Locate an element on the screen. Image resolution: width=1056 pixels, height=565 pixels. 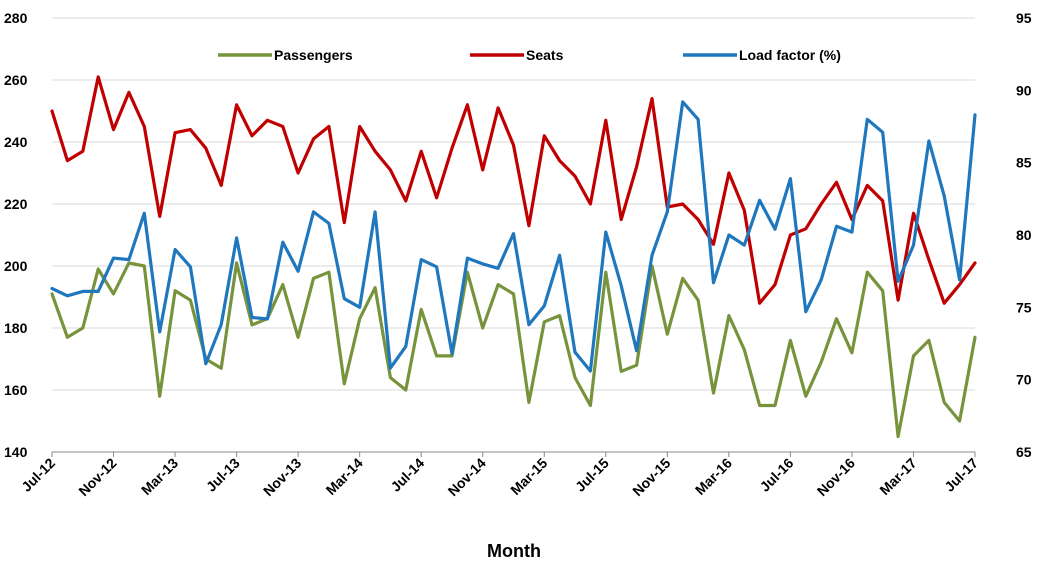
legend-label-seats: Seats is located at coordinates (545, 55).